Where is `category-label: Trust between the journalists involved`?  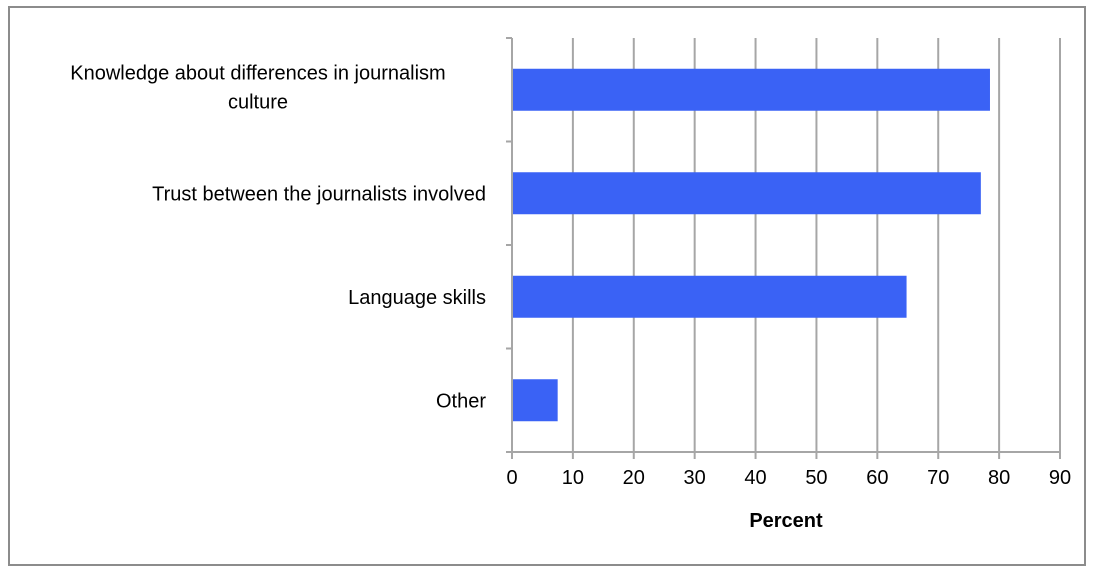
category-label: Trust between the journalists involved is located at coordinates (319, 194).